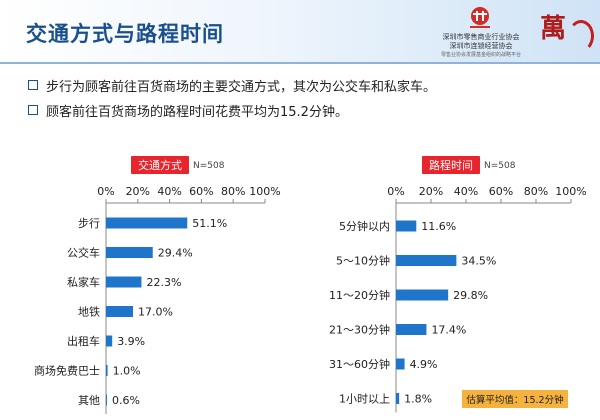 The width and height of the screenshot is (600, 420). I want to click on wan-logo-arc-icon, so click(581, 36).